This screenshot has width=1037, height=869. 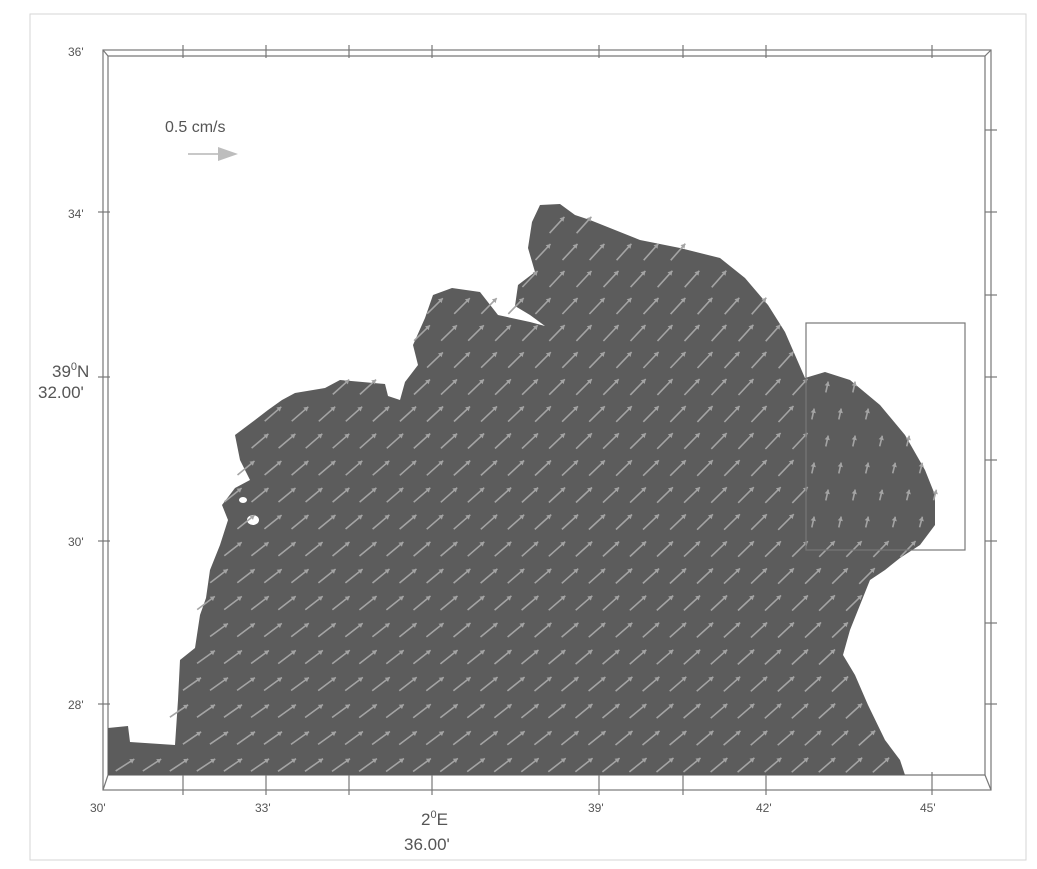 What do you see at coordinates (61, 392) in the screenshot?
I see `lat-main-minutes: 32.00'` at bounding box center [61, 392].